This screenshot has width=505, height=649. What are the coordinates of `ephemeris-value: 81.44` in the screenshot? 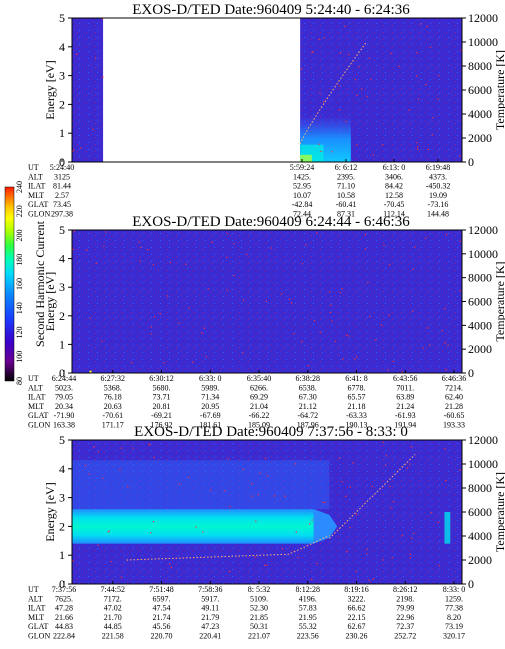 It's located at (62, 186).